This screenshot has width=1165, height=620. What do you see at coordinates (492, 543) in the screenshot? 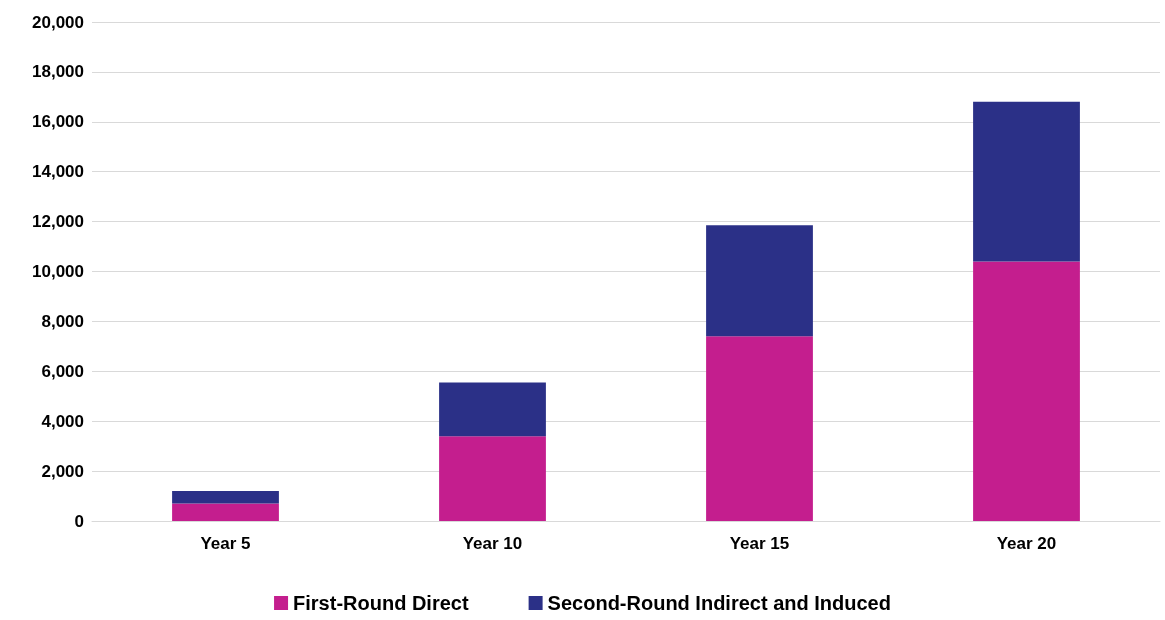
I see `x-tick-label: Year 10` at bounding box center [492, 543].